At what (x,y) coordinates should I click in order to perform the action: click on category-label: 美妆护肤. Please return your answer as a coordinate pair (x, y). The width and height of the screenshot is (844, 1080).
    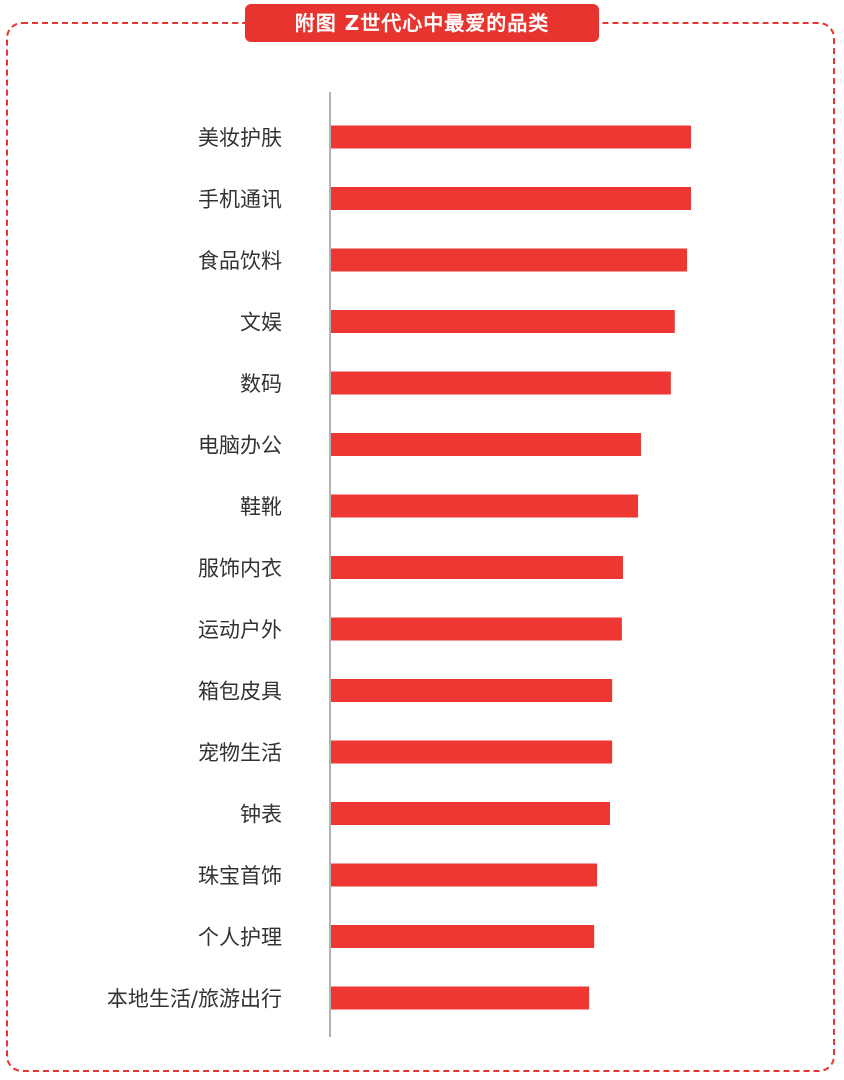
    Looking at the image, I should click on (240, 138).